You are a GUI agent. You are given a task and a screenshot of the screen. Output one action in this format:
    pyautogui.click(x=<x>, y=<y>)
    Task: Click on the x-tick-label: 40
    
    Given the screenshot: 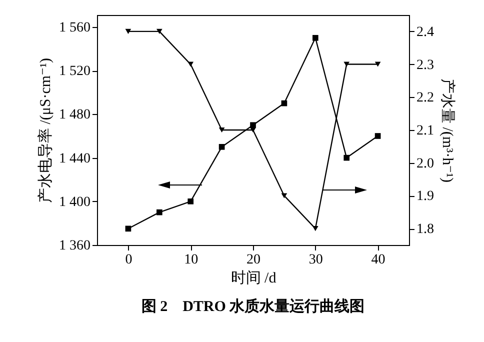 What is the action you would take?
    pyautogui.click(x=378, y=260)
    